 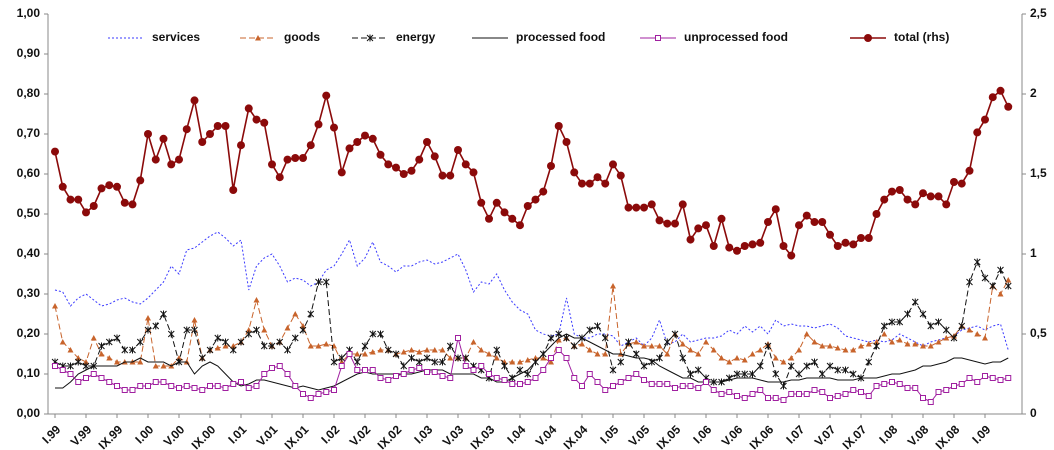 What do you see at coordinates (825, 435) in the screenshot?
I see `x-tick-label: V.07` at bounding box center [825, 435].